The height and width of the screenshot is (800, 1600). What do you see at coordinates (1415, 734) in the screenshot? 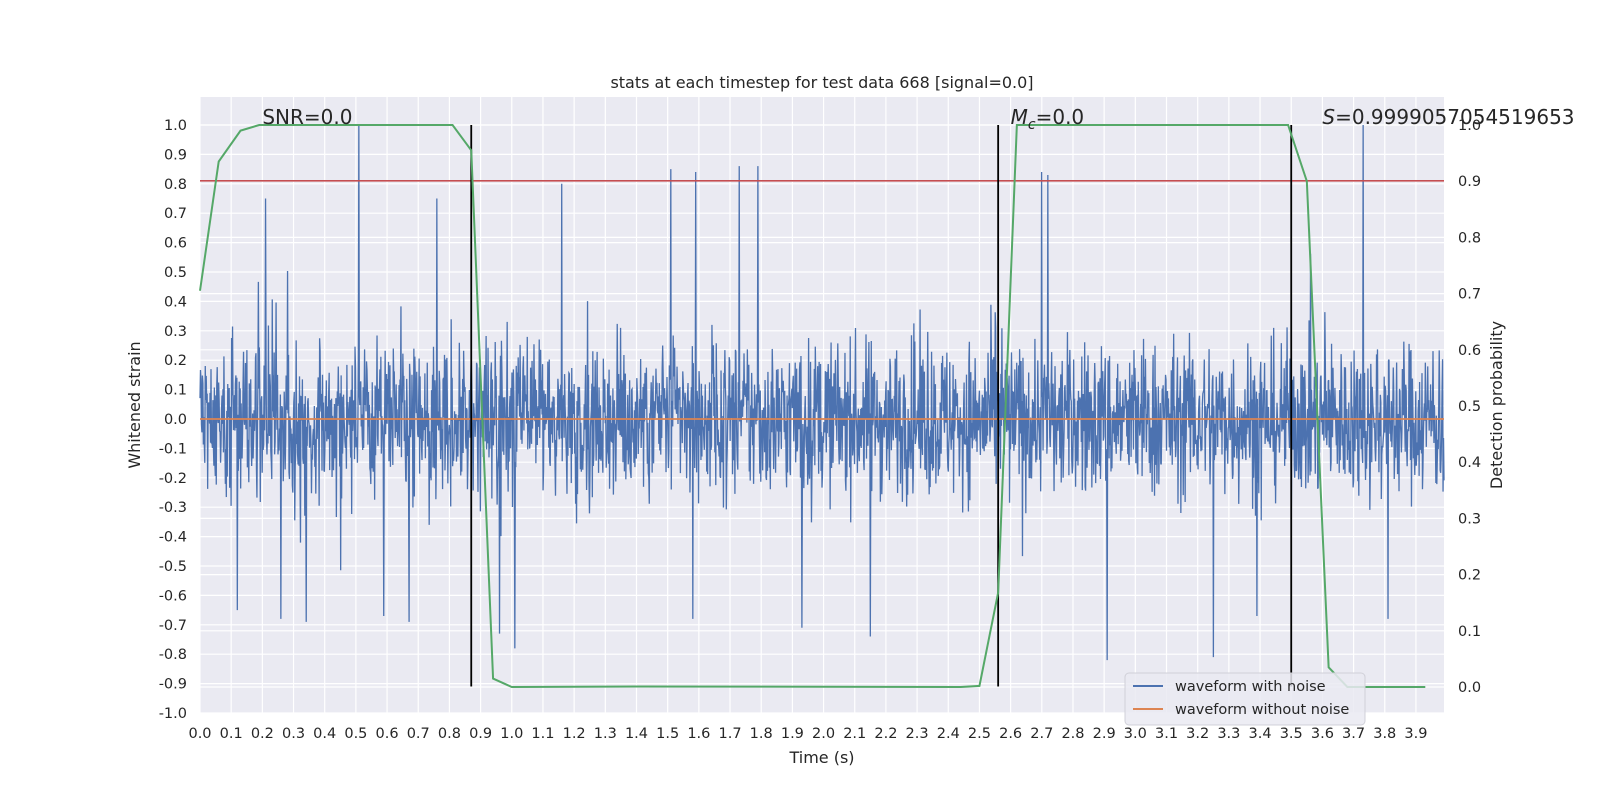
I see `x-tick-label: 3.9` at bounding box center [1415, 734].